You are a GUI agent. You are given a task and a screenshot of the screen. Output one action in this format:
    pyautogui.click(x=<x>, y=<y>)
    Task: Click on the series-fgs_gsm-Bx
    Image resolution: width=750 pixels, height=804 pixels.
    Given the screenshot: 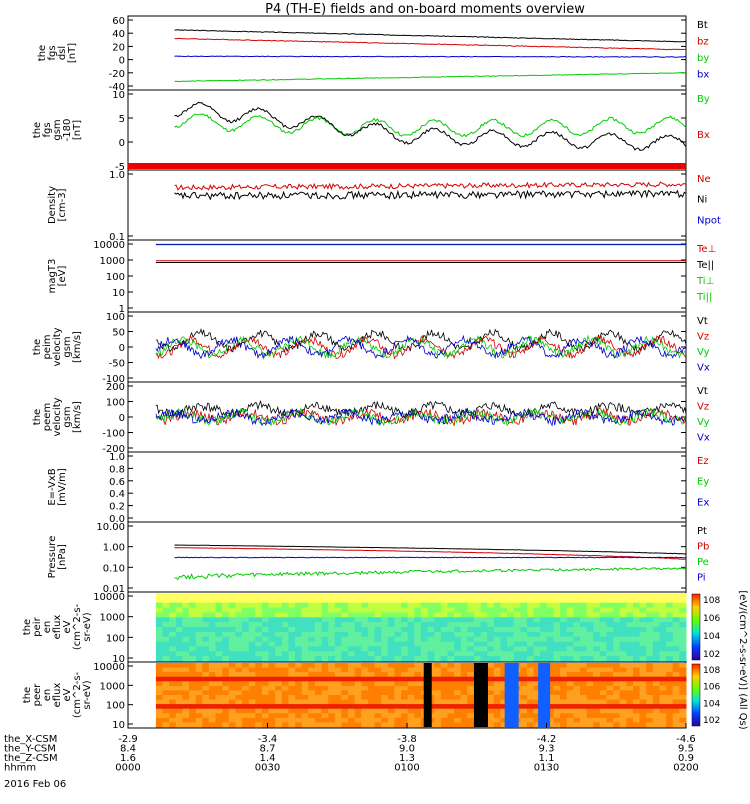 What is the action you would take?
    pyautogui.click(x=430, y=126)
    